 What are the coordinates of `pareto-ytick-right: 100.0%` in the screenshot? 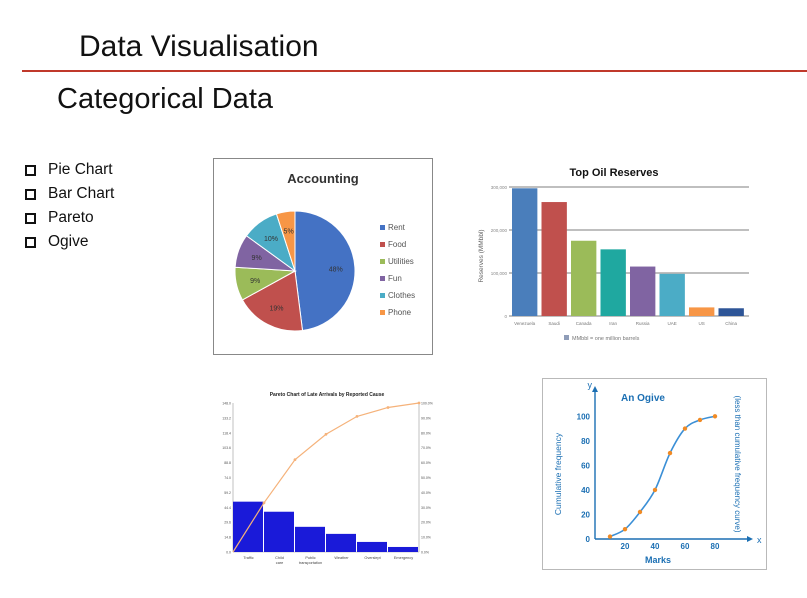 It's located at (427, 404).